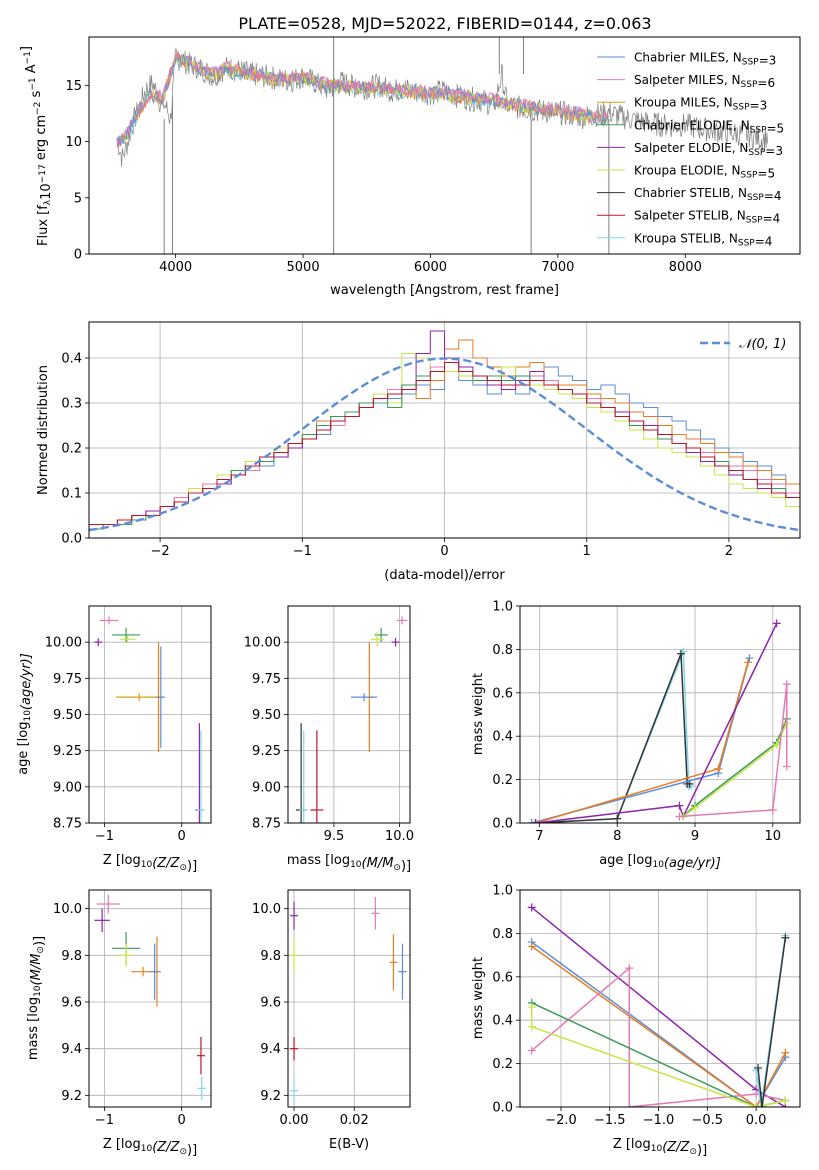 Image resolution: width=819 pixels, height=1170 pixels. Describe the element at coordinates (63, 643) in the screenshot. I see `tick-label-y: 10.00` at that location.